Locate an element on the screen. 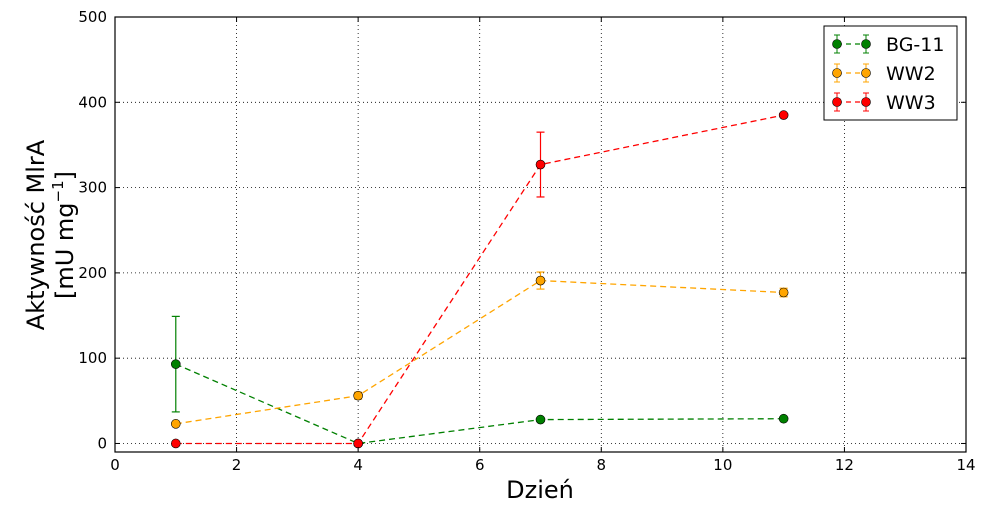 The width and height of the screenshot is (986, 513). y-tick-label: 100 is located at coordinates (92, 358).